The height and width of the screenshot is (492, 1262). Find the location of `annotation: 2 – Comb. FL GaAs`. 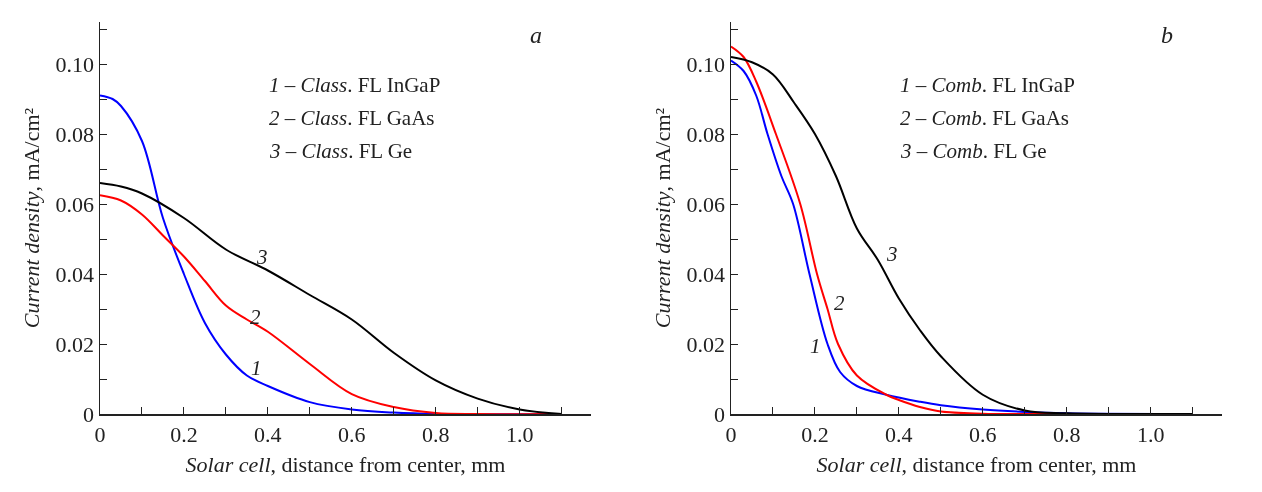

annotation: 2 – Comb. FL GaAs is located at coordinates (984, 118).